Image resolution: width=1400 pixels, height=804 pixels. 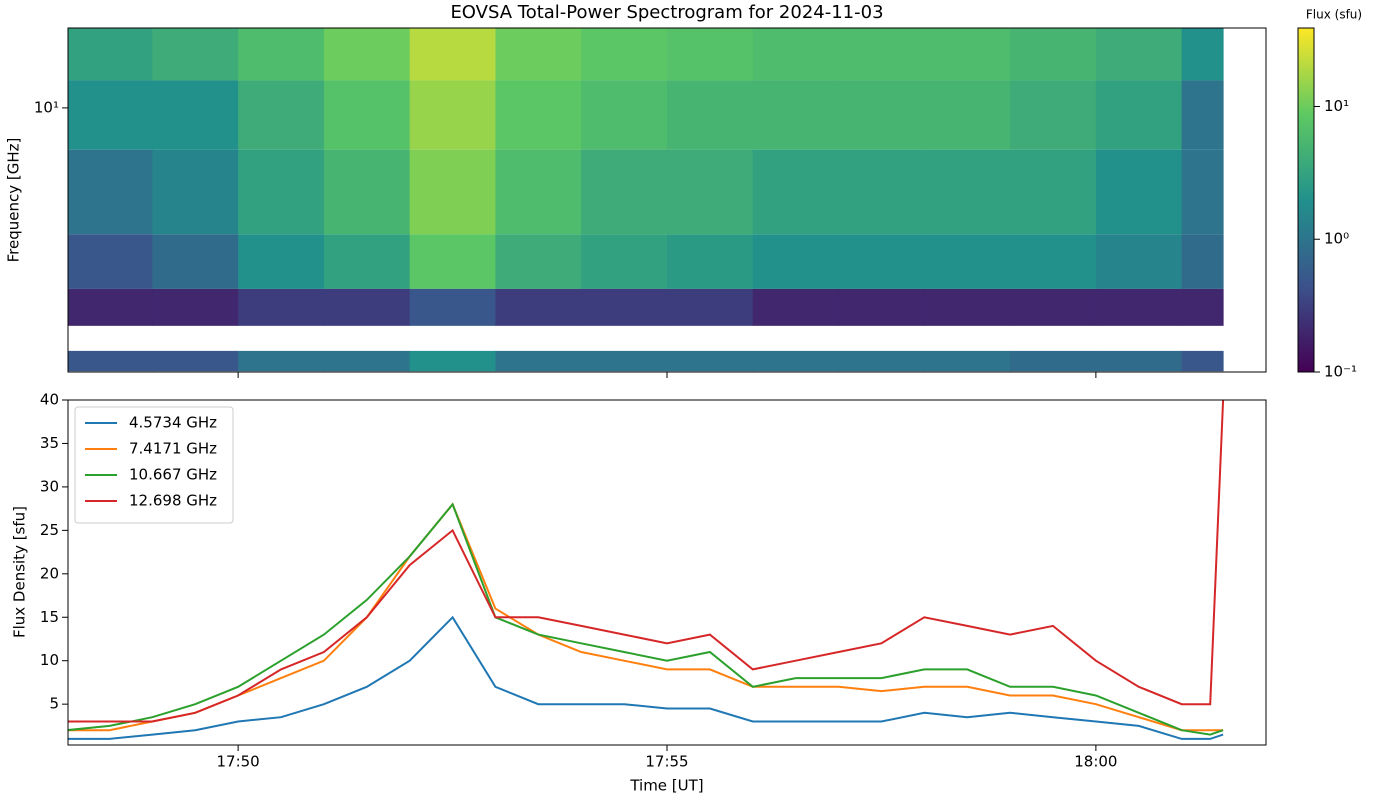 I want to click on y-axis-label: Frequency [GHz], so click(x=14, y=200).